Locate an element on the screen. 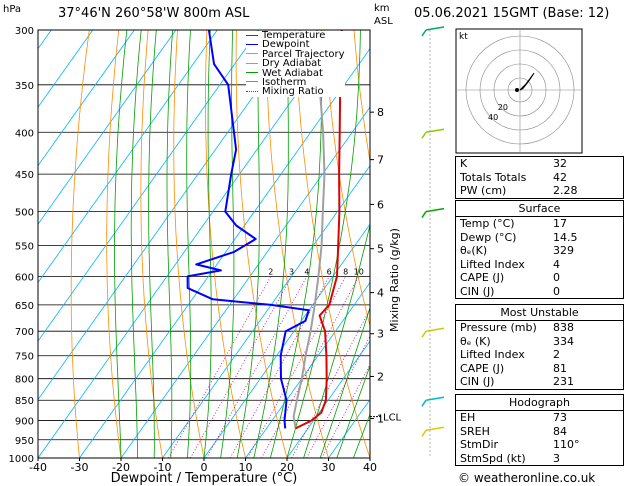 The image size is (629, 486). mixing-ratio-label: 4 is located at coordinates (306, 271).